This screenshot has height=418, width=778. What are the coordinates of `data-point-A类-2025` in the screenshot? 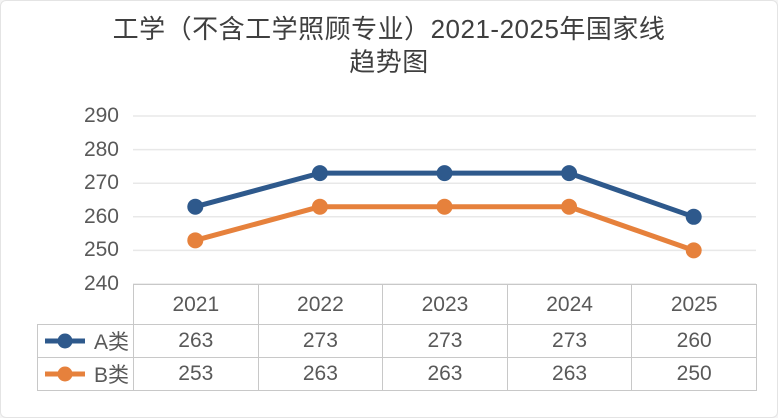 It's located at (693, 216).